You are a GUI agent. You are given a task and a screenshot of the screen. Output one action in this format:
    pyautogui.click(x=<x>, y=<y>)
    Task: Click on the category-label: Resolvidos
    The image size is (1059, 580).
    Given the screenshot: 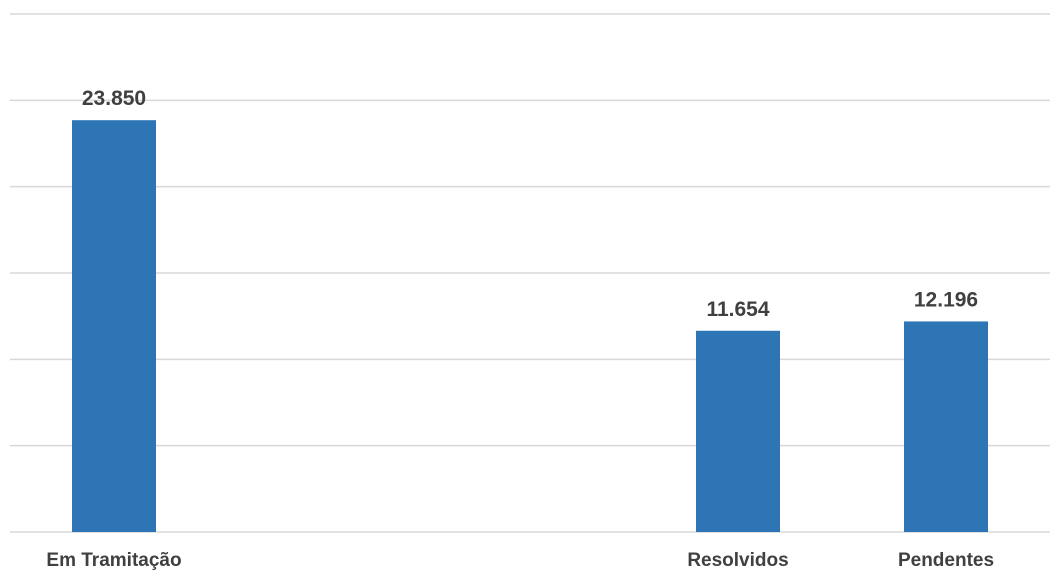 What is the action you would take?
    pyautogui.click(x=737, y=560)
    